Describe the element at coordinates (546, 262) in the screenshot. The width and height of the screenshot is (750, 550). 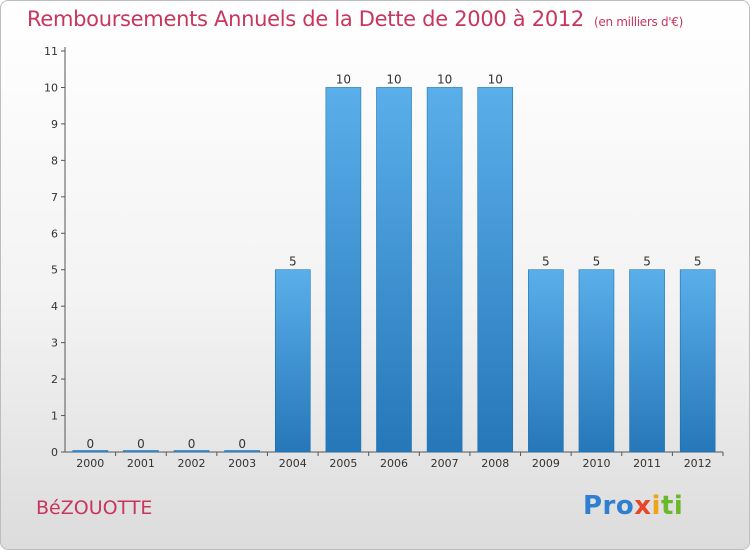
I see `value-label-2009: 5` at that location.